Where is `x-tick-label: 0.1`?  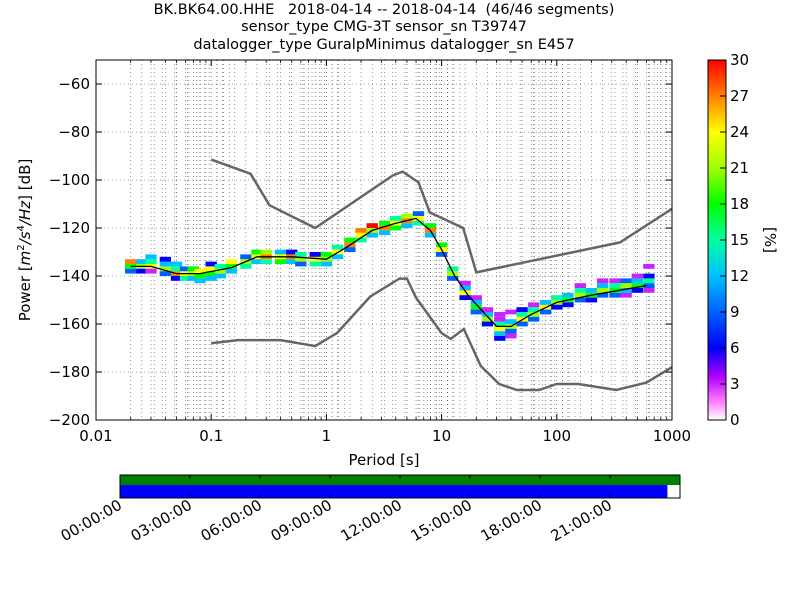
x-tick-label: 0.1 is located at coordinates (211, 436).